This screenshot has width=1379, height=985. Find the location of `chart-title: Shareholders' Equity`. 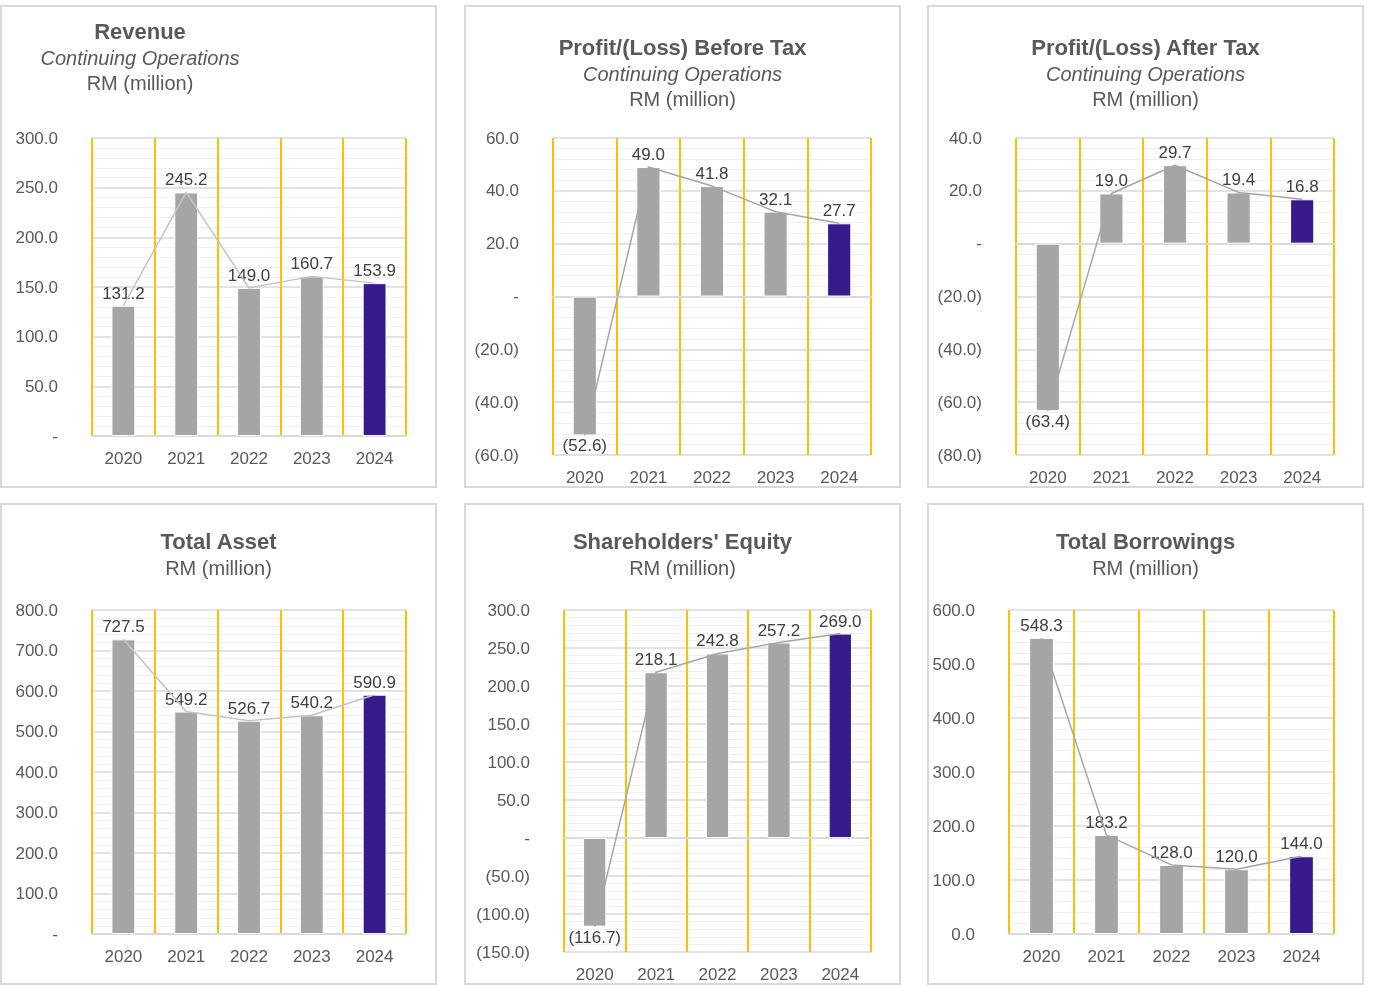

chart-title: Shareholders' Equity is located at coordinates (682, 541).